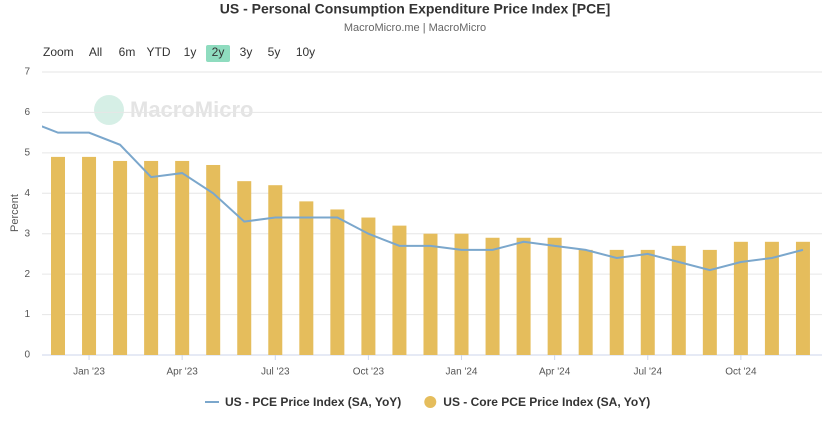 The height and width of the screenshot is (422, 830). Describe the element at coordinates (313, 402) in the screenshot. I see `legend-label: US - PCE Price Index (SA, YoY)` at that location.